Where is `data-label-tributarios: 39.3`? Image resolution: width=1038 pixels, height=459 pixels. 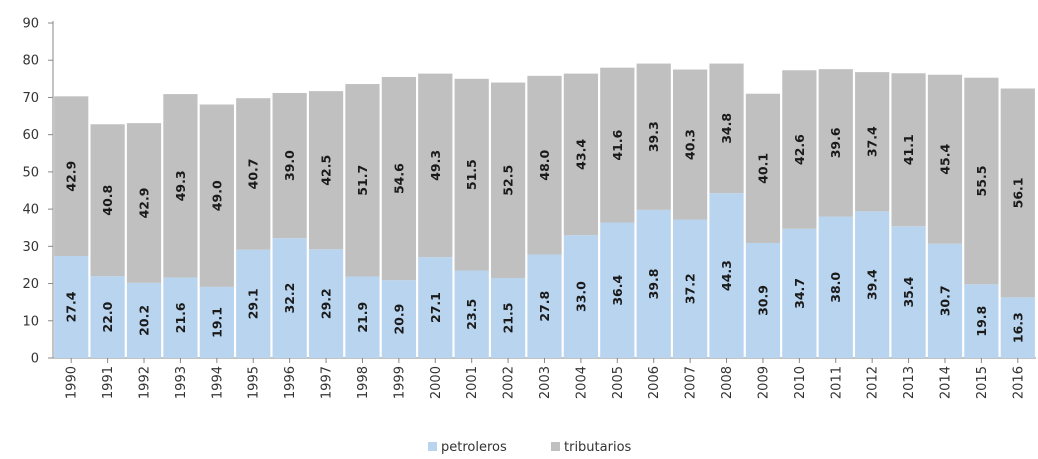
data-label-tributarios: 39.3 is located at coordinates (653, 136).